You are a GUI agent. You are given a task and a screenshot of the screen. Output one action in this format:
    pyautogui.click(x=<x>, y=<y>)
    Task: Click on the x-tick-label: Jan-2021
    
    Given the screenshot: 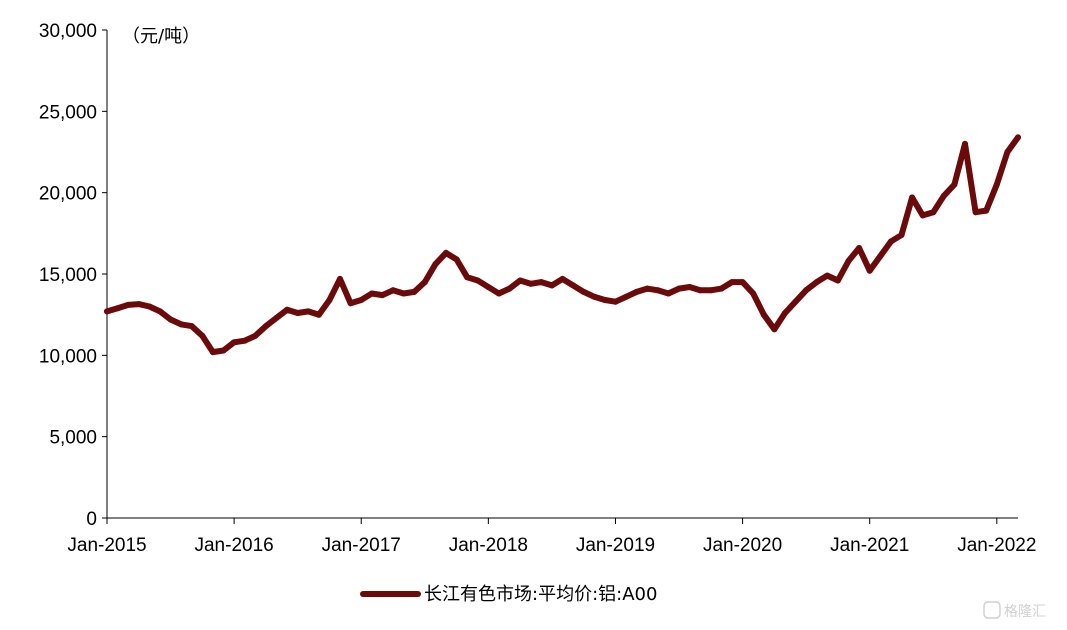 What is the action you would take?
    pyautogui.click(x=869, y=545)
    